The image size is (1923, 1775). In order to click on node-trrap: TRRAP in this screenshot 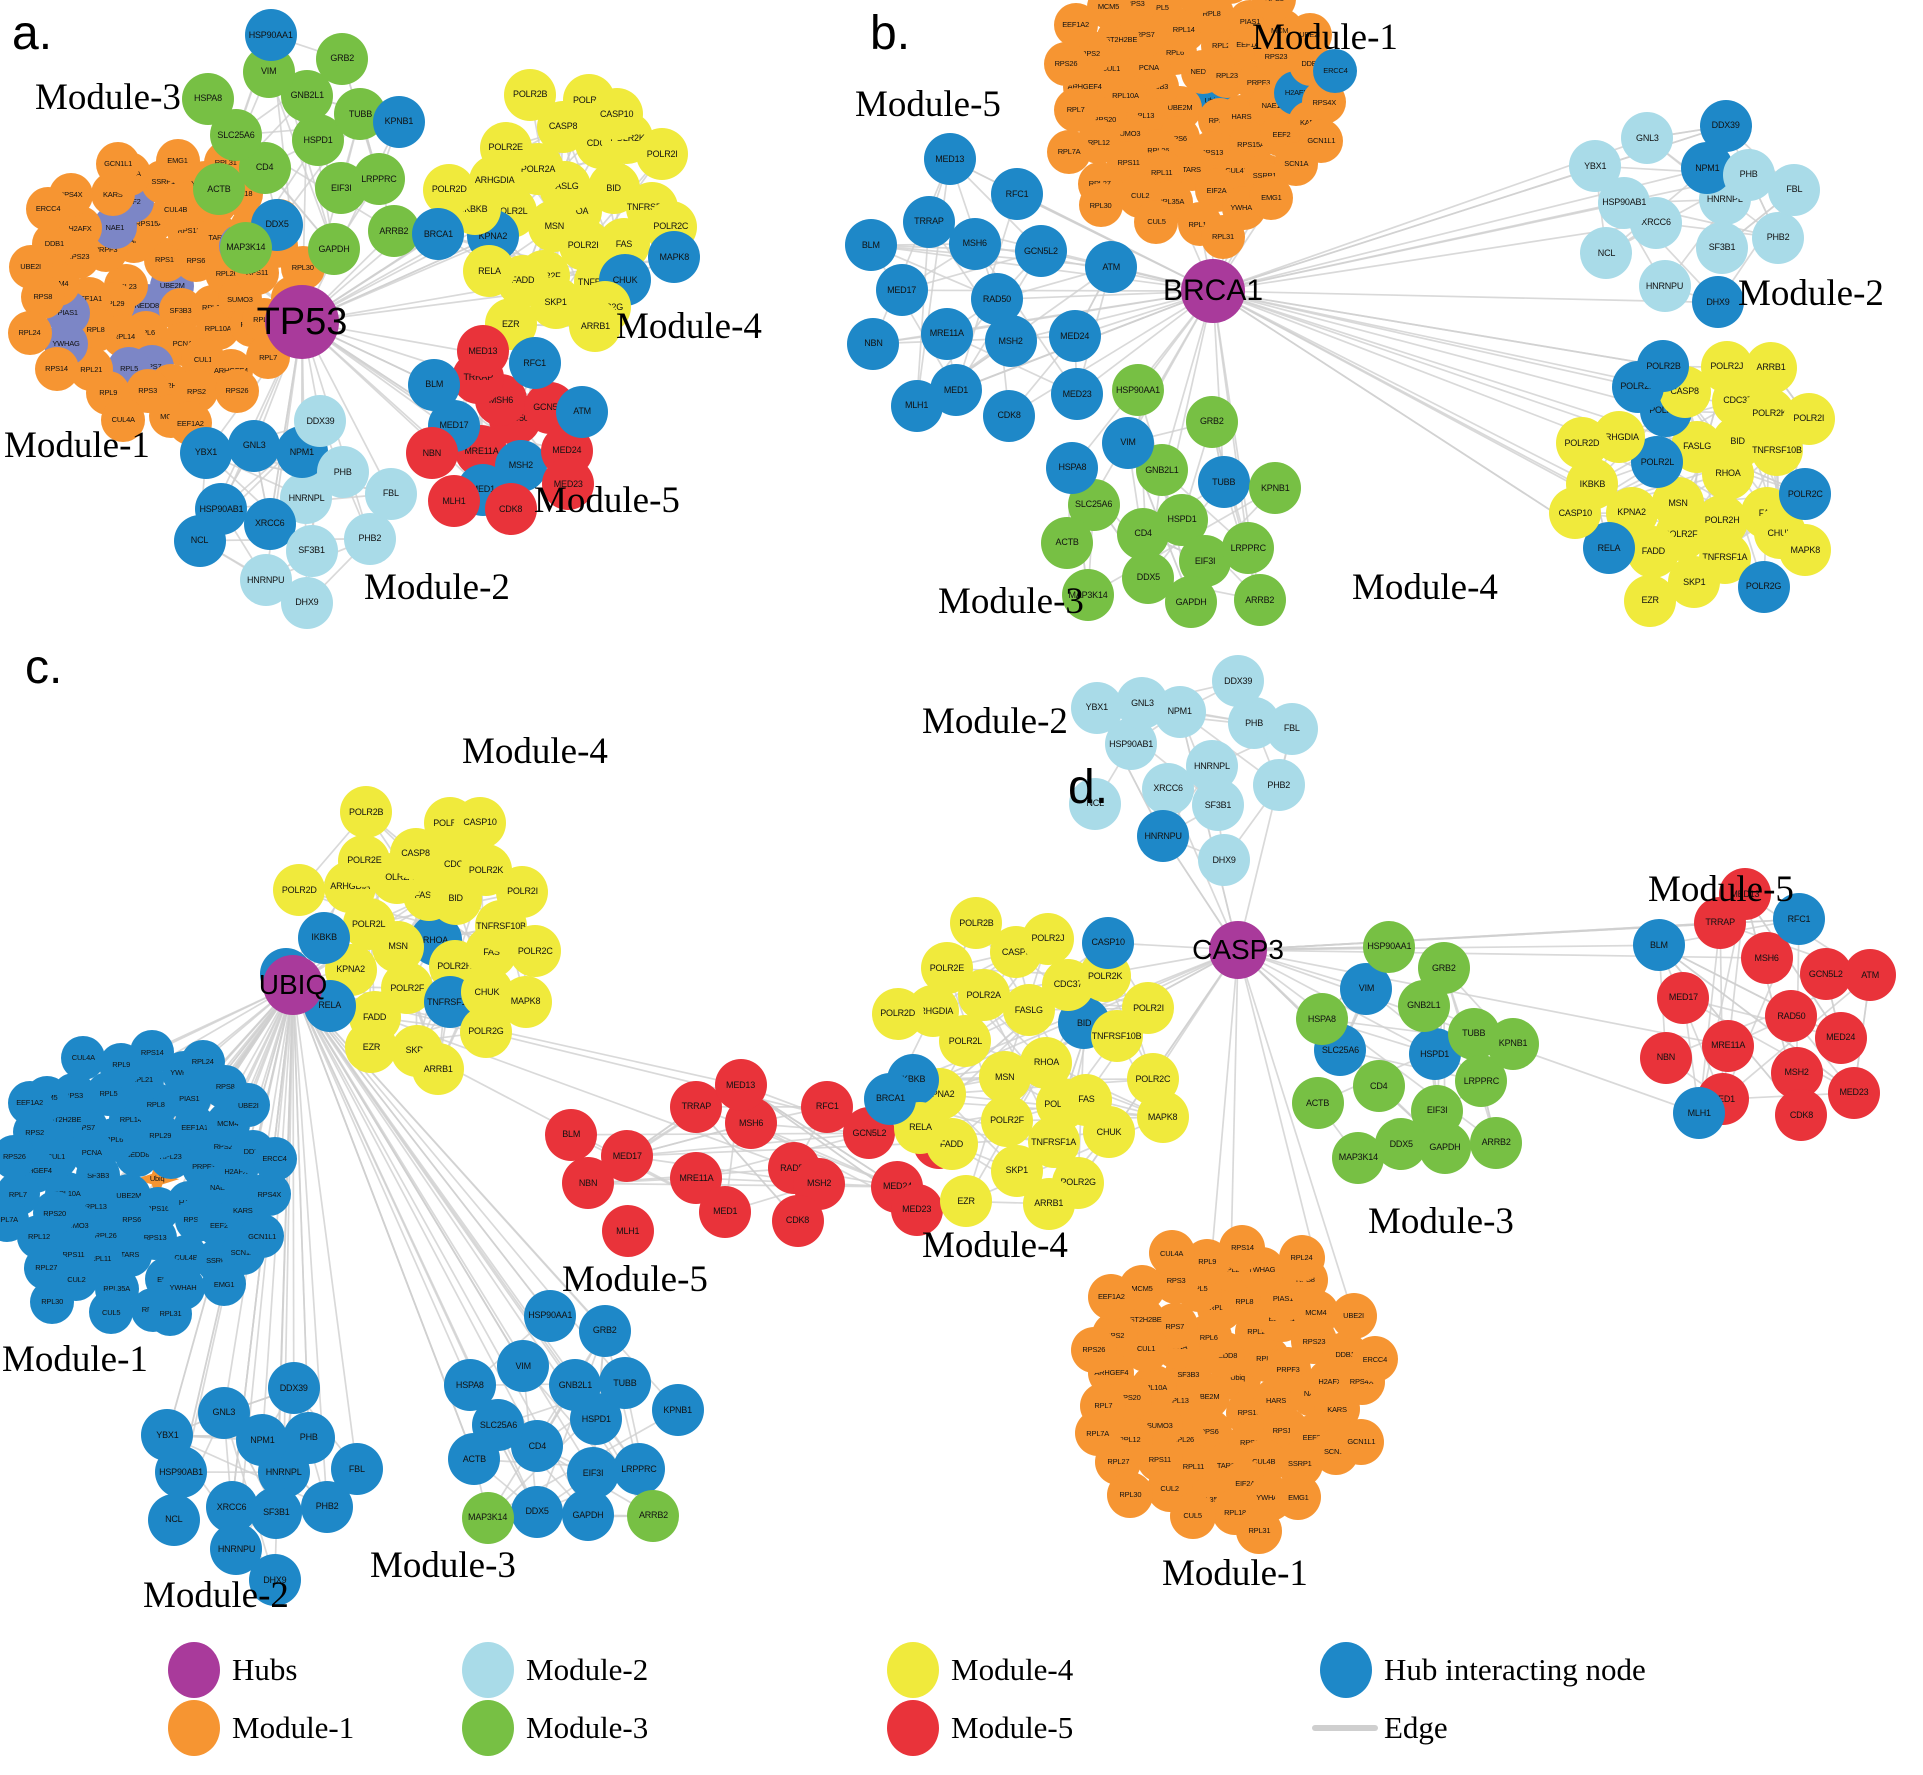, I will do `click(928, 221)`.